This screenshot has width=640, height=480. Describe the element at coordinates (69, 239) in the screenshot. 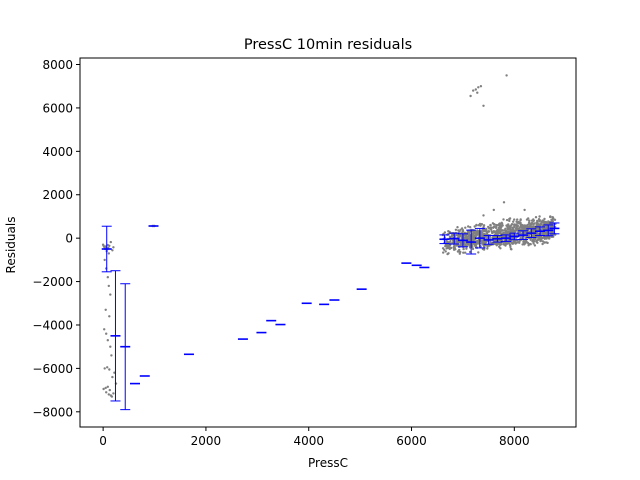

I see `y-tick-label: 0` at that location.